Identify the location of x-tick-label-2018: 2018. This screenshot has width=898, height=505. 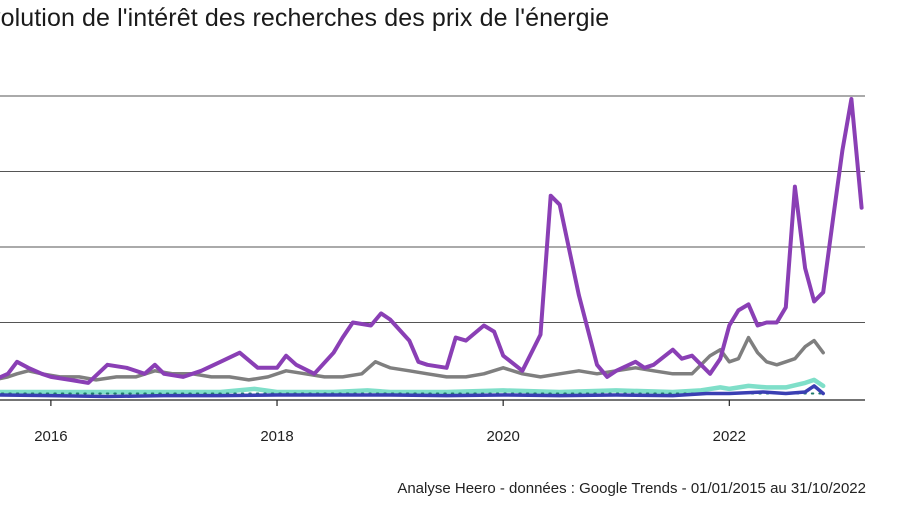
(276, 436).